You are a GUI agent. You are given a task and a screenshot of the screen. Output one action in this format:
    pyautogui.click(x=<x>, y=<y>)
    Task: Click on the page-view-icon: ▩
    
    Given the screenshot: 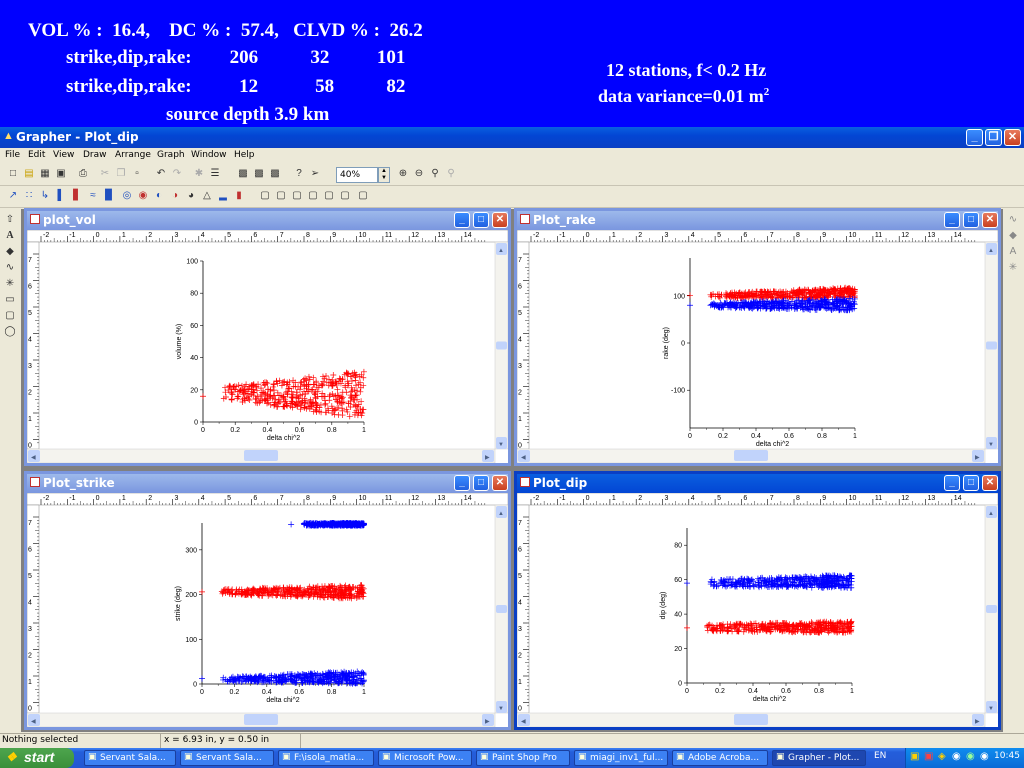 What is the action you would take?
    pyautogui.click(x=243, y=173)
    